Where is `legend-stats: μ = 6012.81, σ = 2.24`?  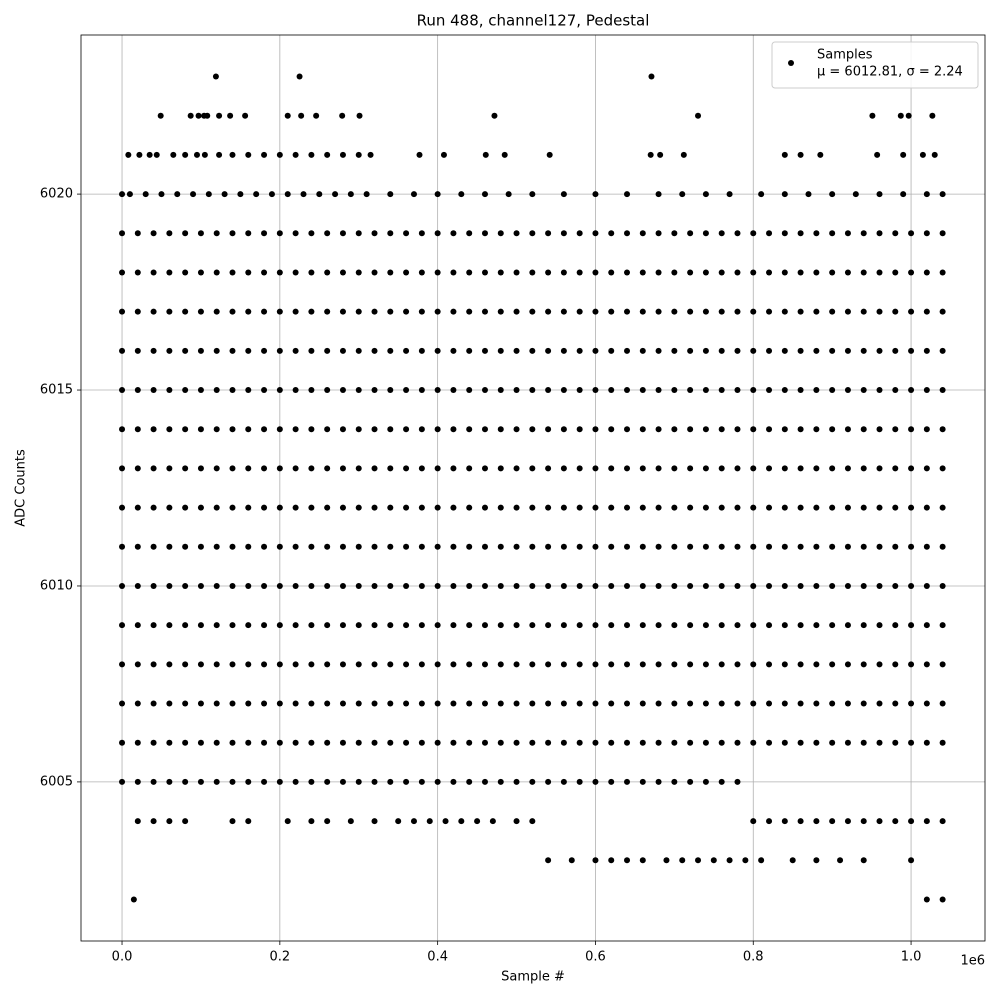 legend-stats: μ = 6012.81, σ = 2.24 is located at coordinates (890, 72).